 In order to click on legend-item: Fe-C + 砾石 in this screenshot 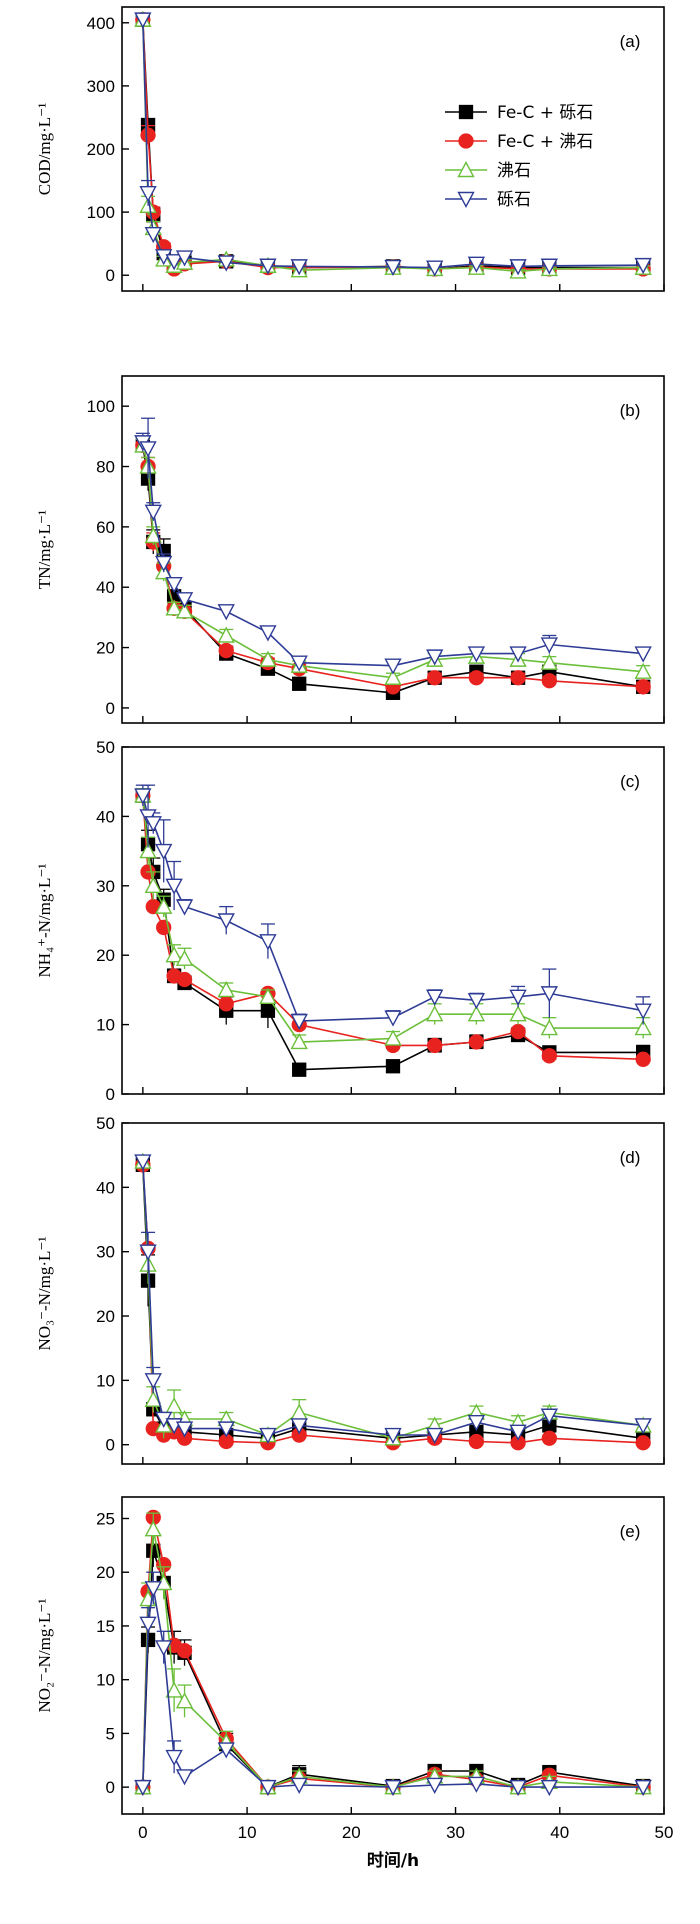, I will do `click(519, 113)`.